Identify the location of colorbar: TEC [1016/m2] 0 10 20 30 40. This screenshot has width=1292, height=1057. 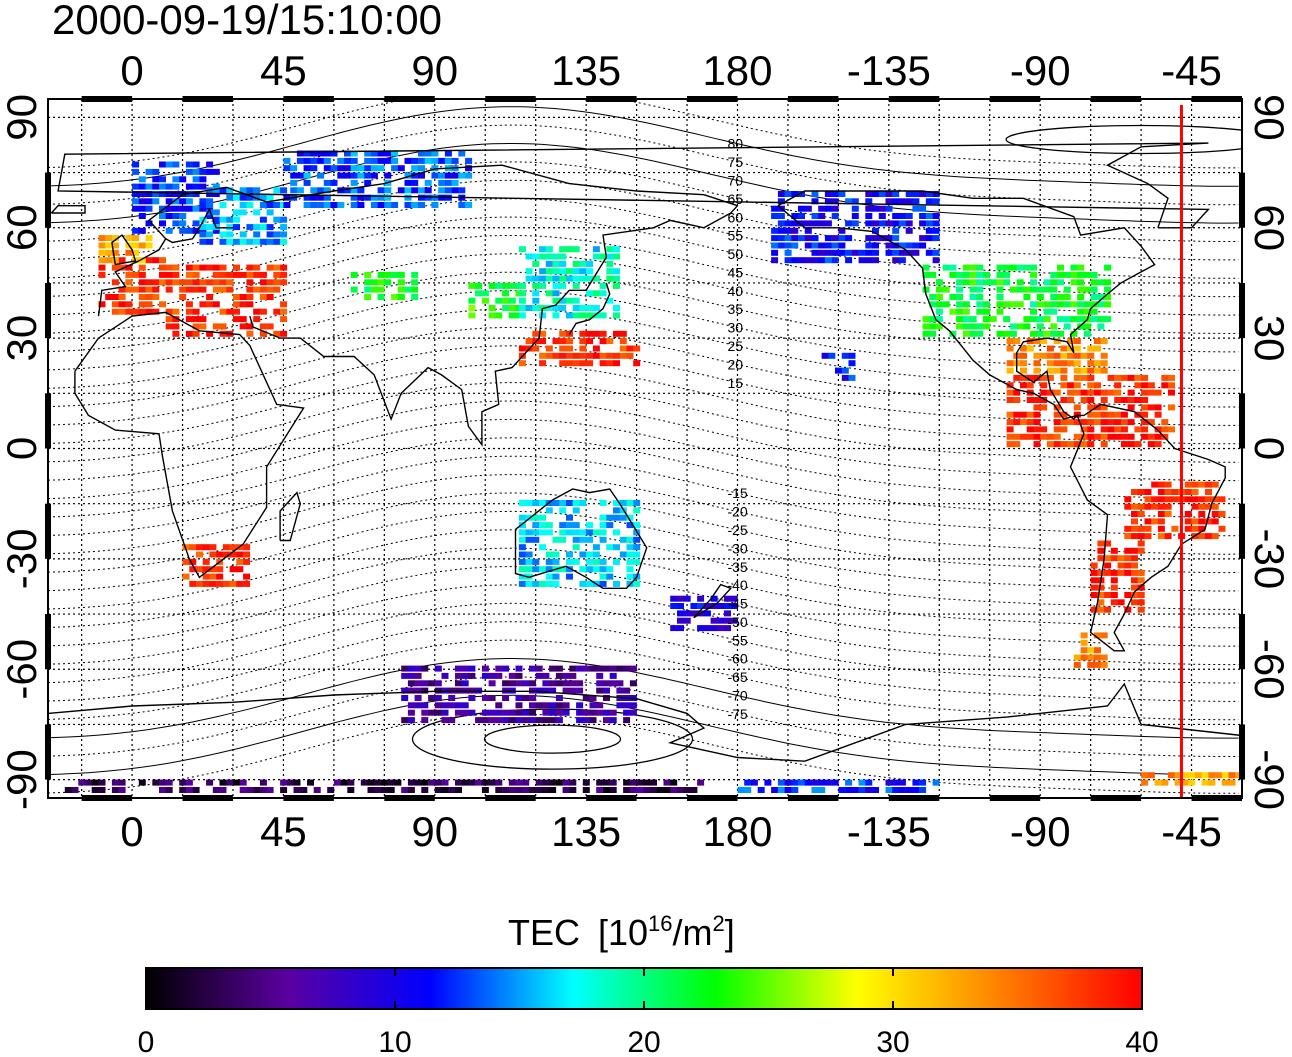
(648, 984).